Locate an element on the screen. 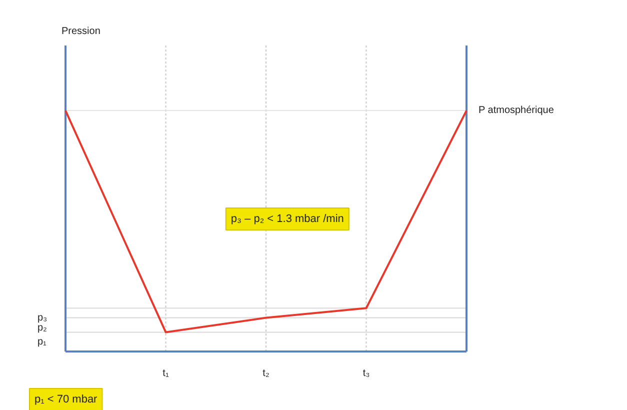 This screenshot has width=627, height=410. ref-line-label: P atmosphérique is located at coordinates (516, 110).